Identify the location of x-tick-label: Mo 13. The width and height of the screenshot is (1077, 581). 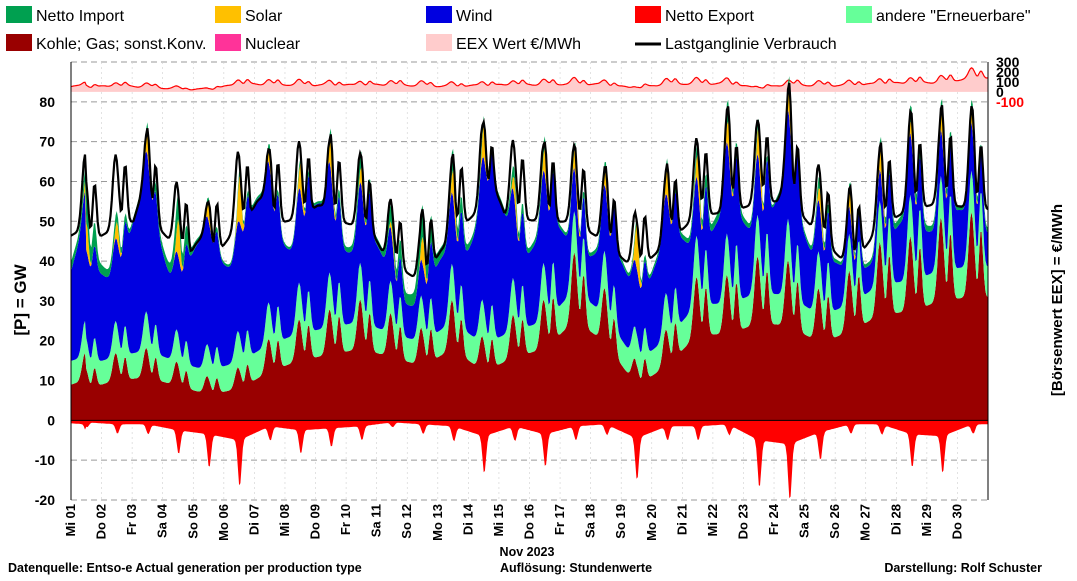
(437, 522).